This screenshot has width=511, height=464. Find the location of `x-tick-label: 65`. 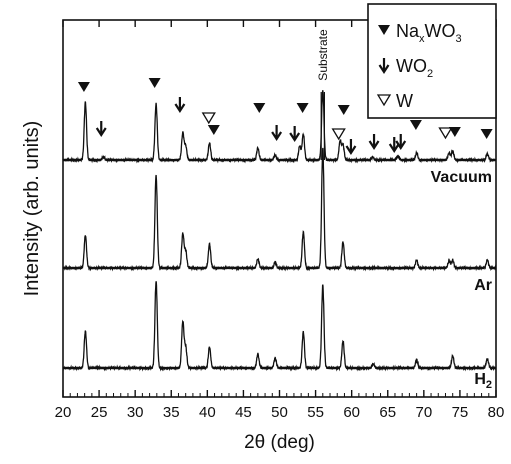

x-tick-label: 65 is located at coordinates (387, 412).